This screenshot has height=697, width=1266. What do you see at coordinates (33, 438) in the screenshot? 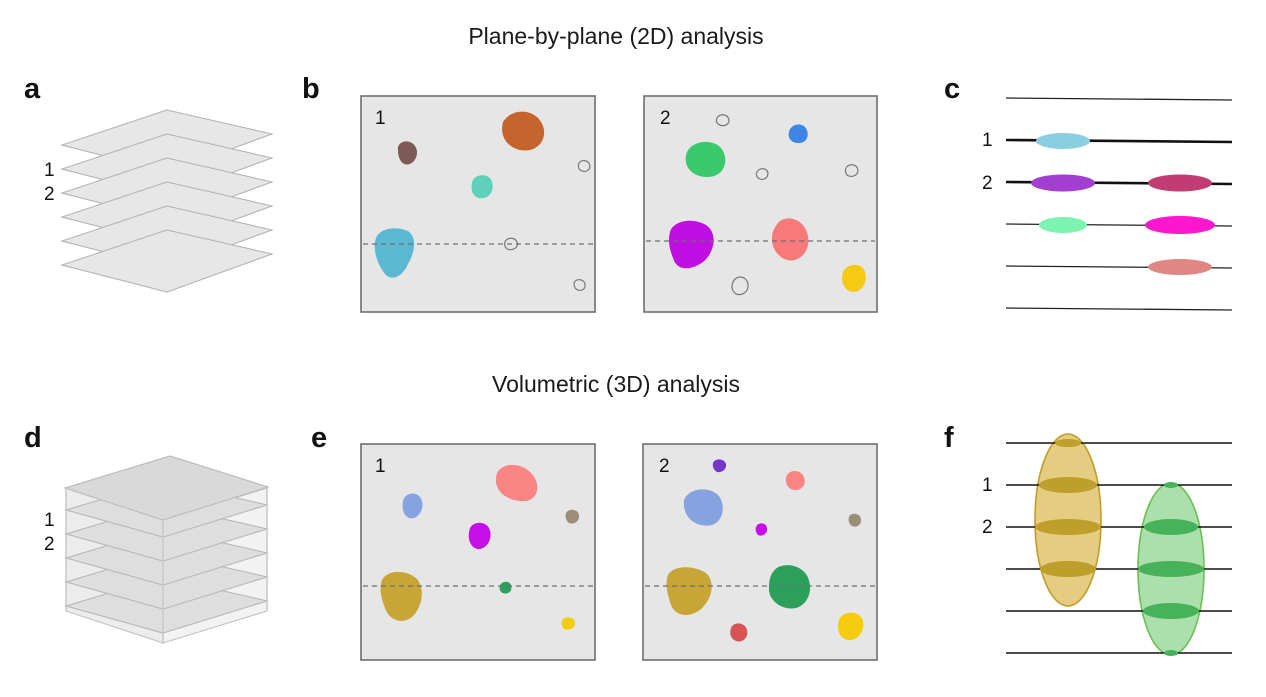
I see `panel-letter-d: d` at bounding box center [33, 438].